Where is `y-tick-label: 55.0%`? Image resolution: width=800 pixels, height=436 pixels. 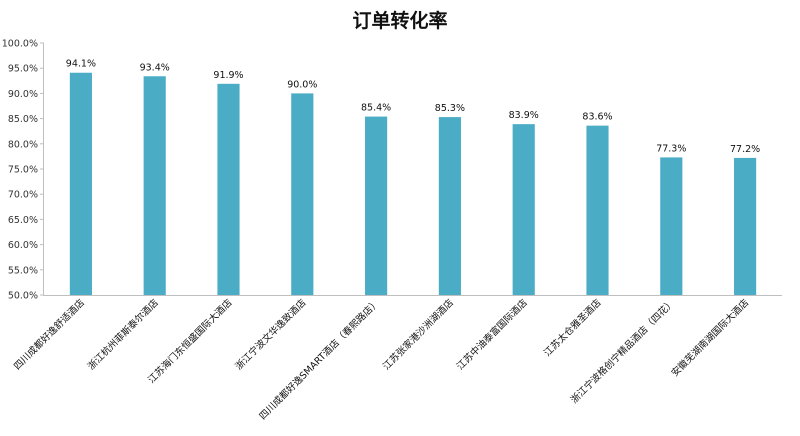
y-tick-label: 55.0% is located at coordinates (23, 270).